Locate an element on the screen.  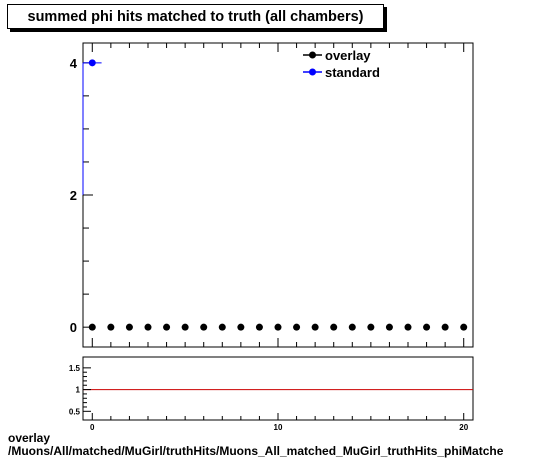
y-tick-label: 2 is located at coordinates (73, 195).